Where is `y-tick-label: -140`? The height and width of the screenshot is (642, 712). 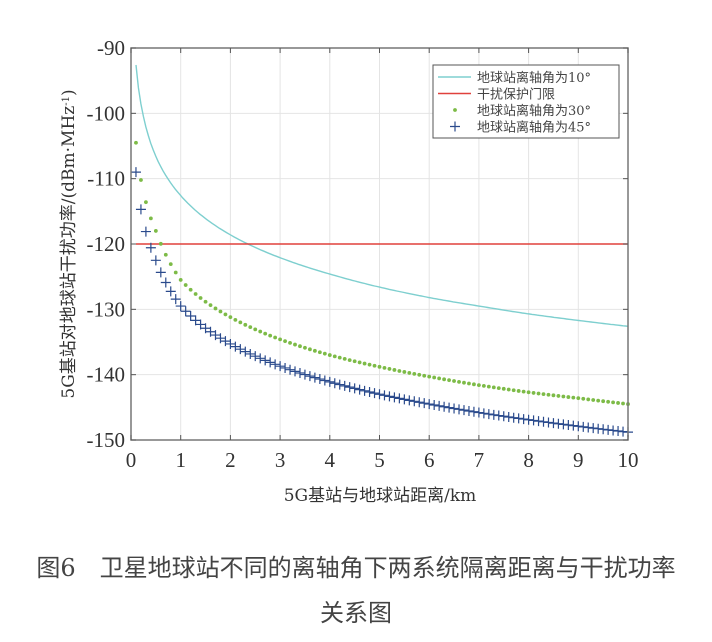 y-tick-label: -140 is located at coordinates (106, 375).